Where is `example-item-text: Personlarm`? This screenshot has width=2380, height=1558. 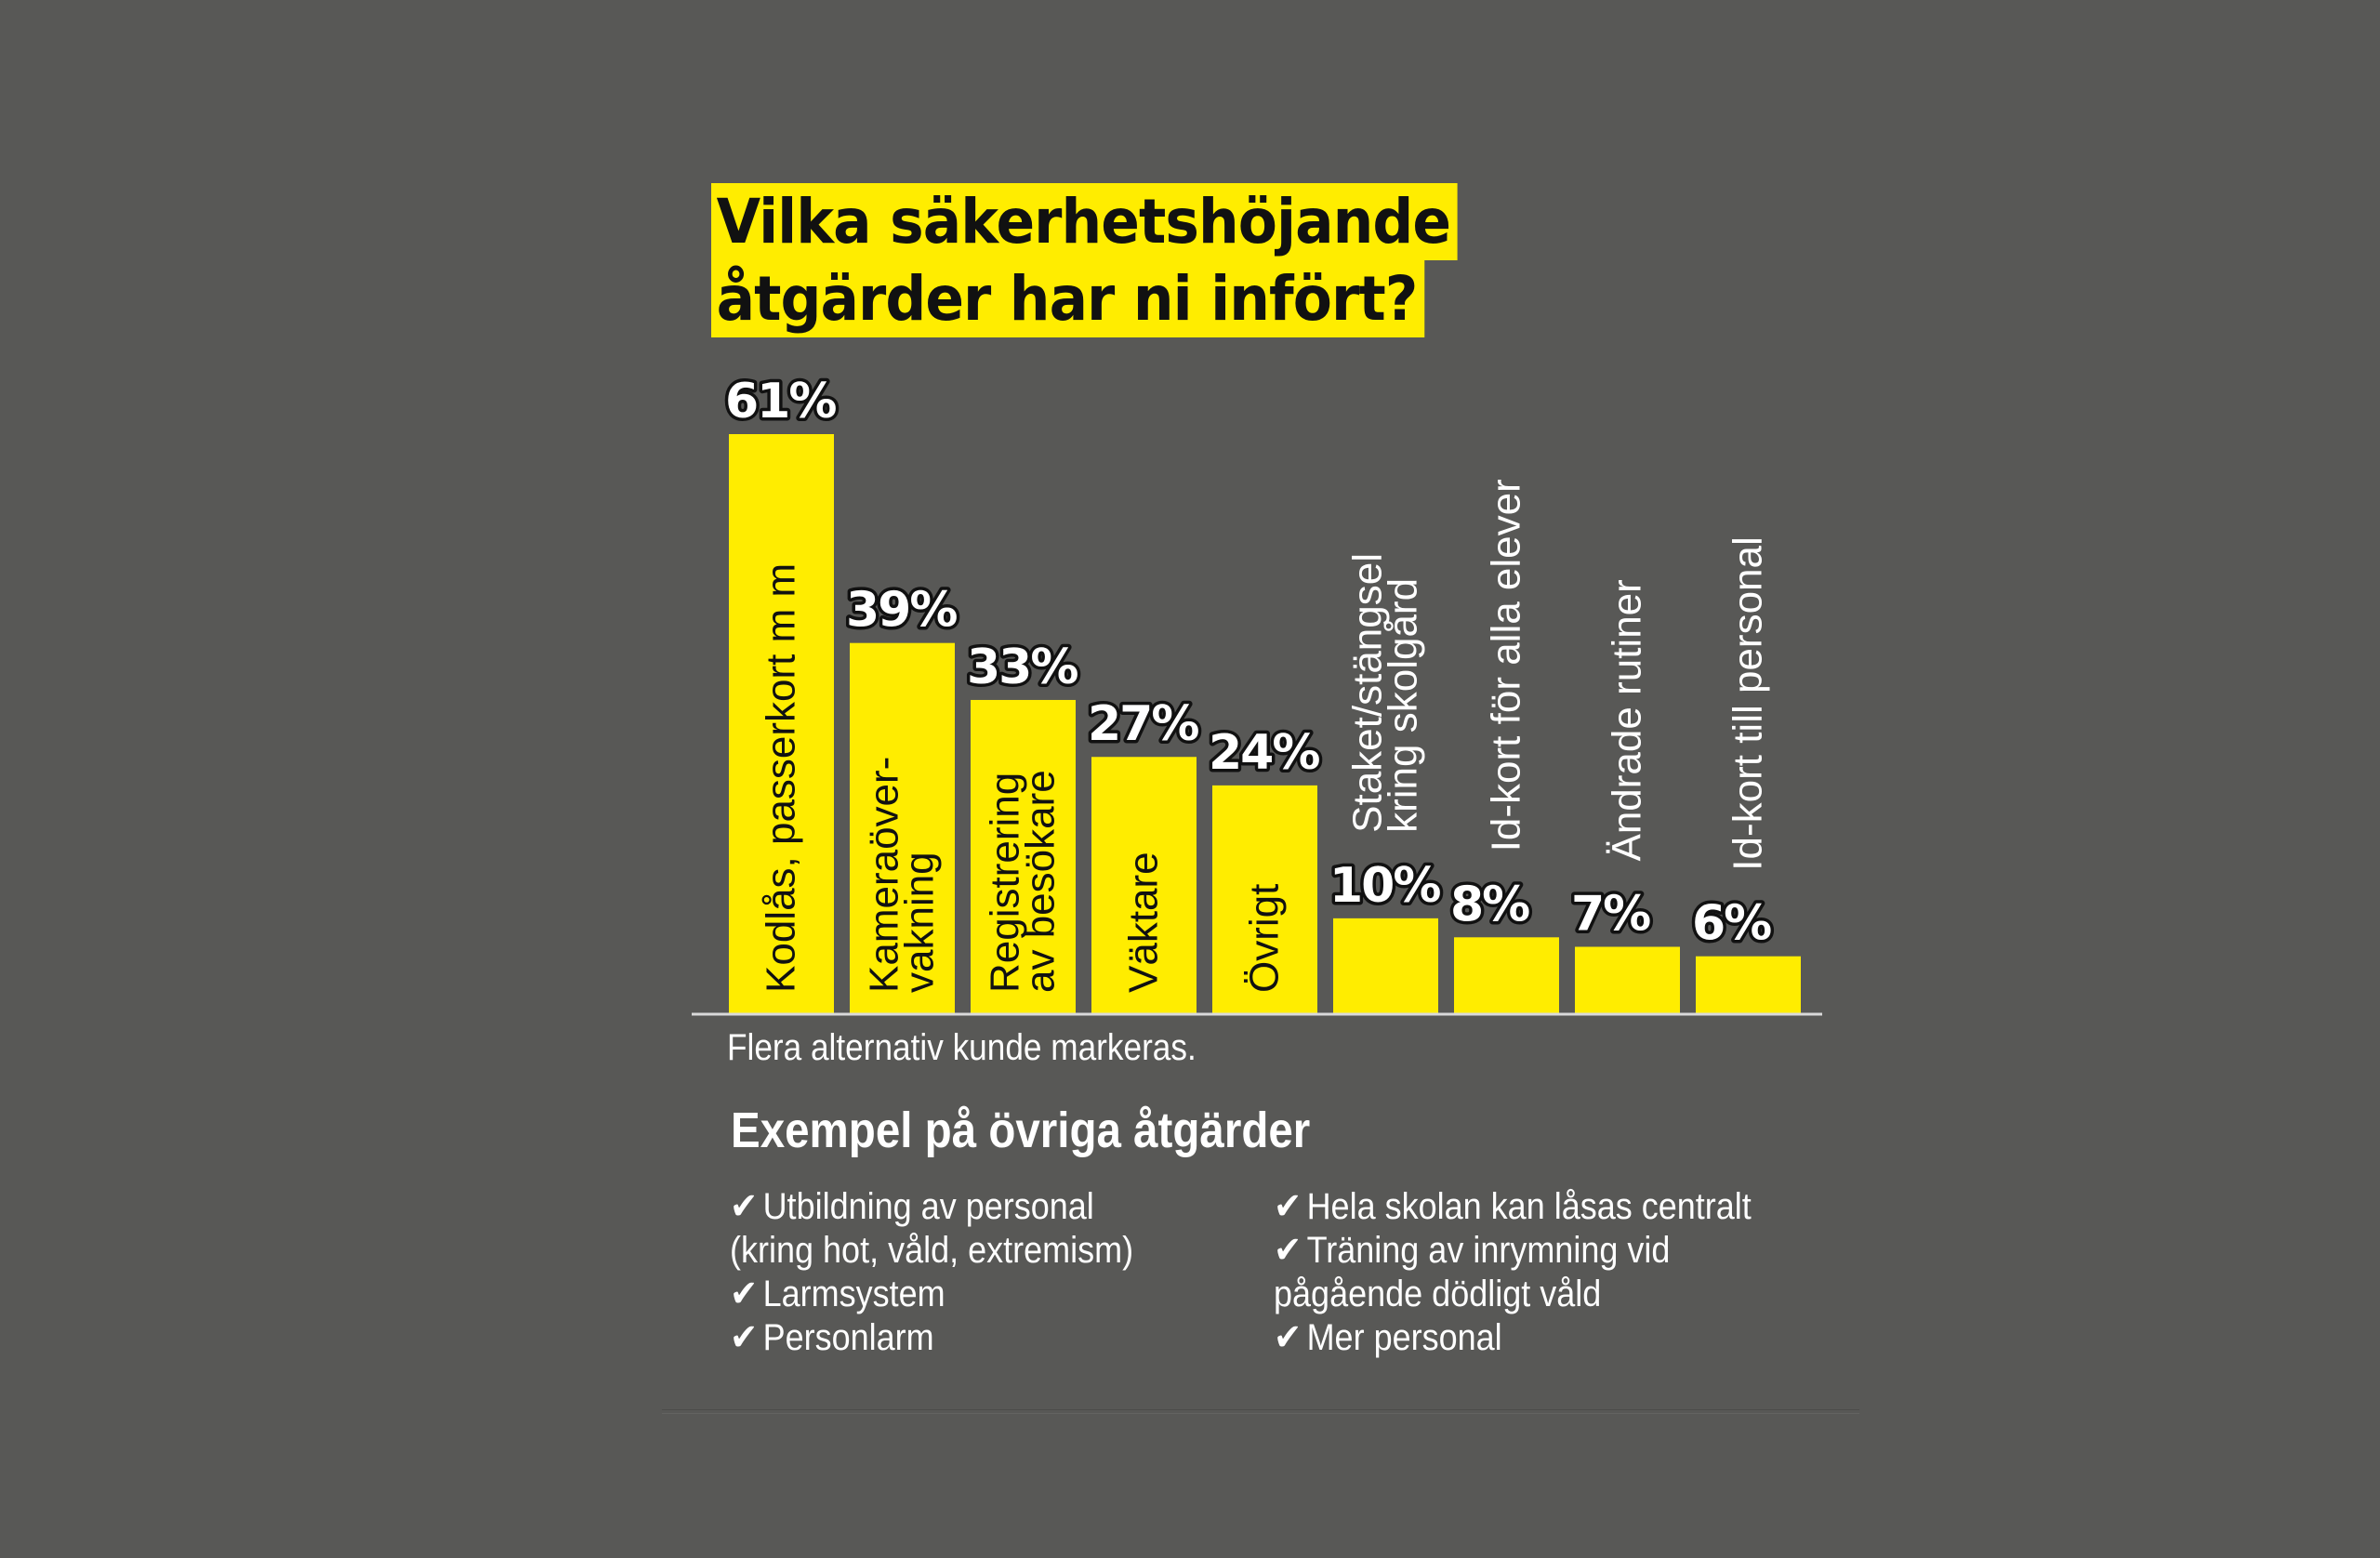 example-item-text: Personlarm is located at coordinates (848, 1337).